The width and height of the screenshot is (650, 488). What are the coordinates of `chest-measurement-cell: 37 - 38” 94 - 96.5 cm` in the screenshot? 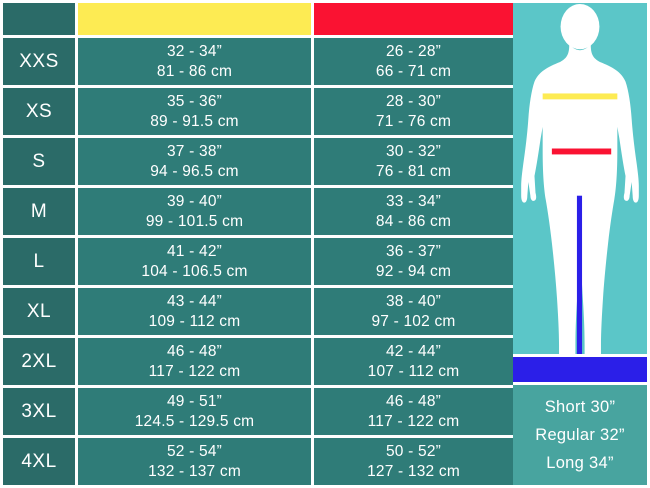 It's located at (194, 161).